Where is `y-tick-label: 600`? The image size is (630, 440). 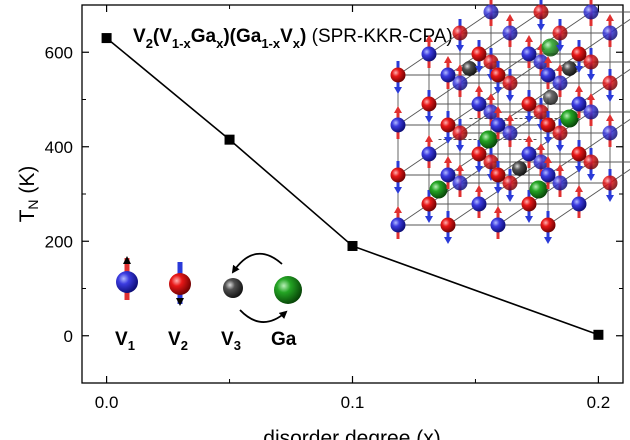
y-tick-label: 600 is located at coordinates (59, 52).